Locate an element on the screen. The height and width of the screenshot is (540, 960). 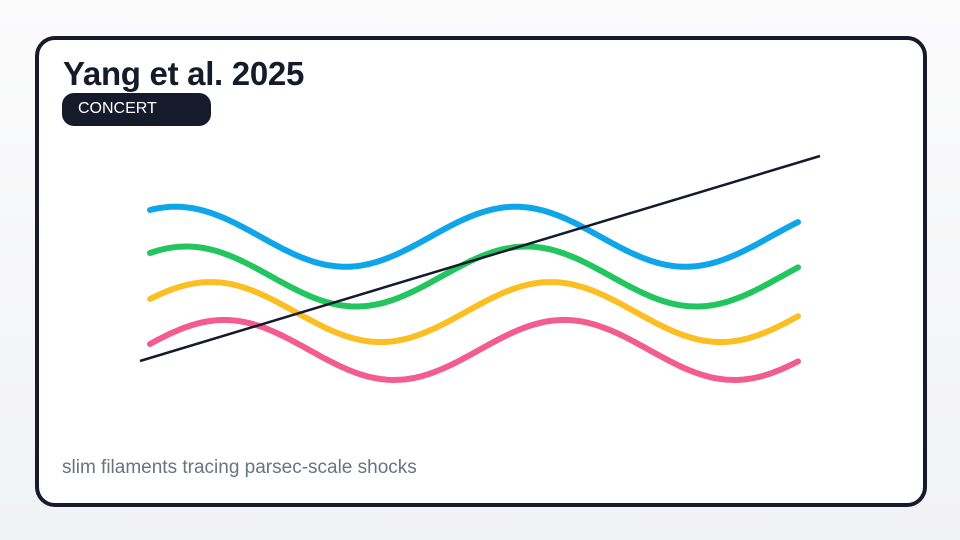
card-title: Yang et al. 2025 is located at coordinates (184, 73).